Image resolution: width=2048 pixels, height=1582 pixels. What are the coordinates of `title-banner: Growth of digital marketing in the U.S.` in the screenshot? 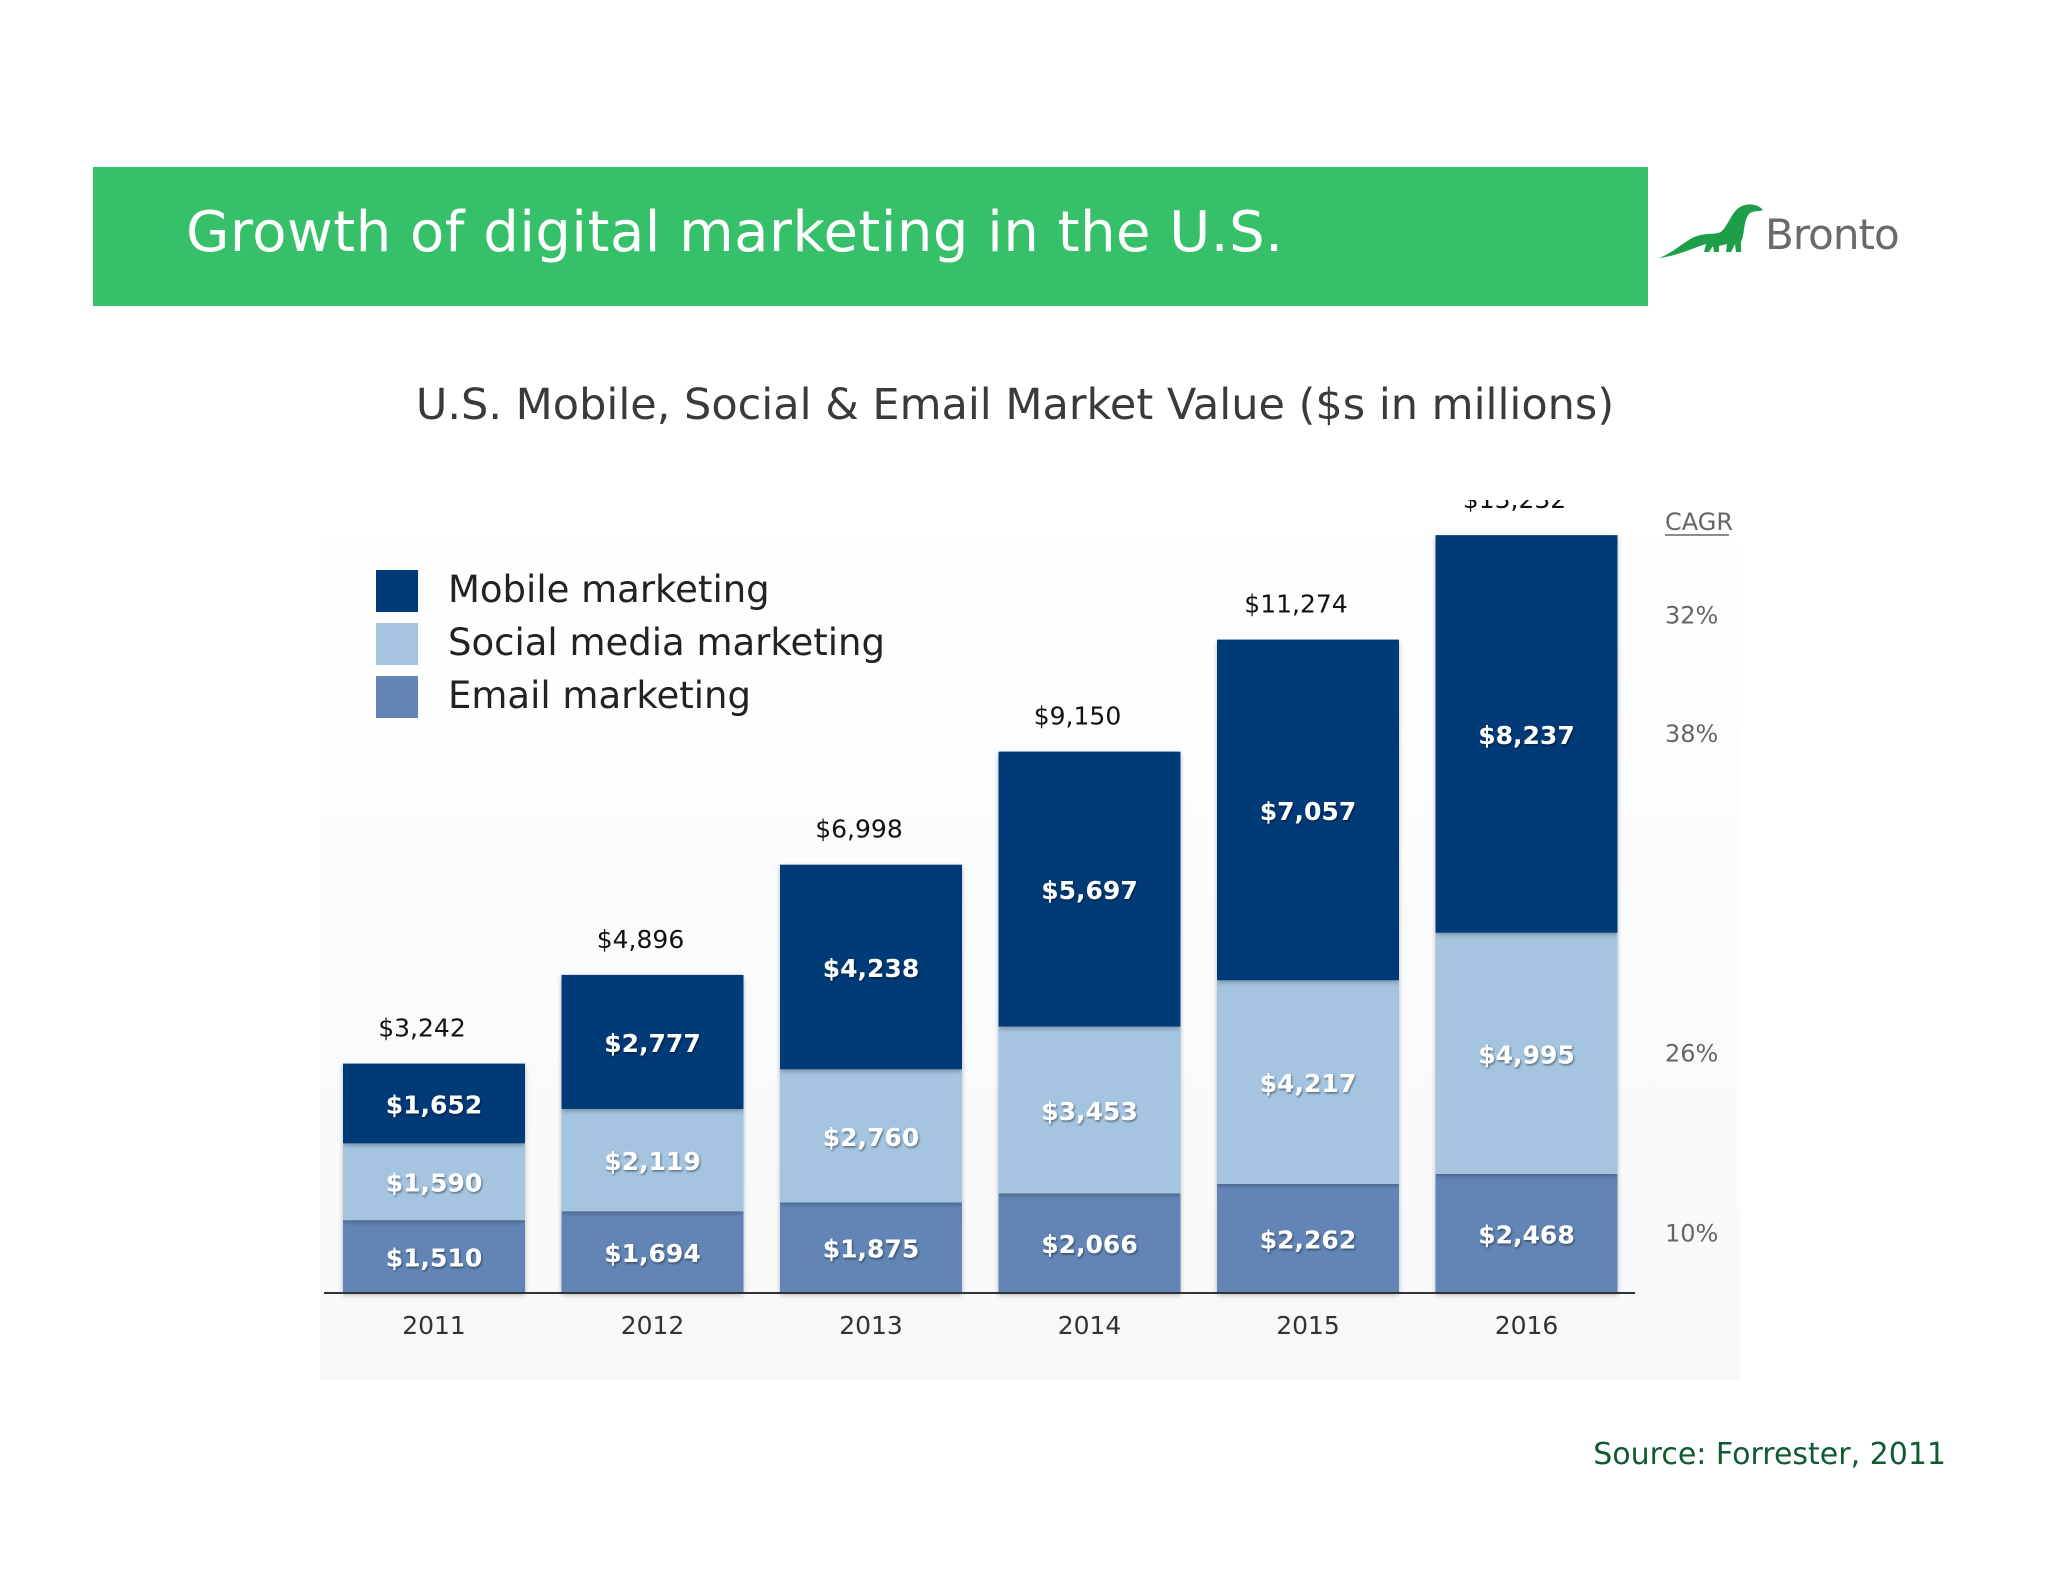 It's located at (870, 236).